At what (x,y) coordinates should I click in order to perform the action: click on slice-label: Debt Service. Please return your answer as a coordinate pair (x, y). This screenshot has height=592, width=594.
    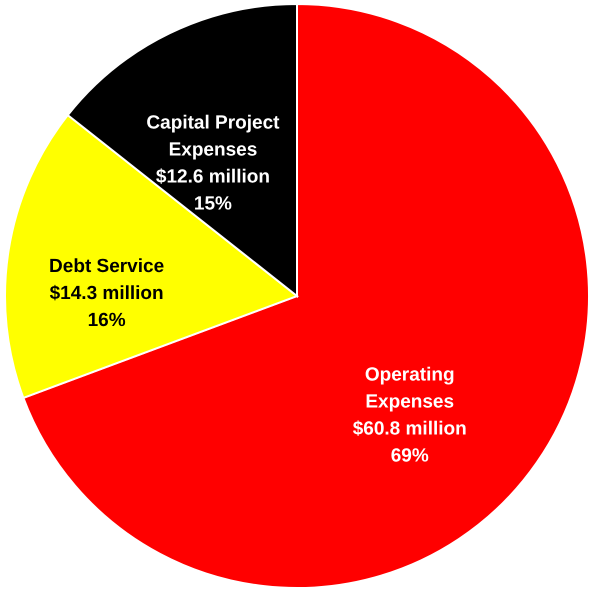
    Looking at the image, I should click on (106, 267).